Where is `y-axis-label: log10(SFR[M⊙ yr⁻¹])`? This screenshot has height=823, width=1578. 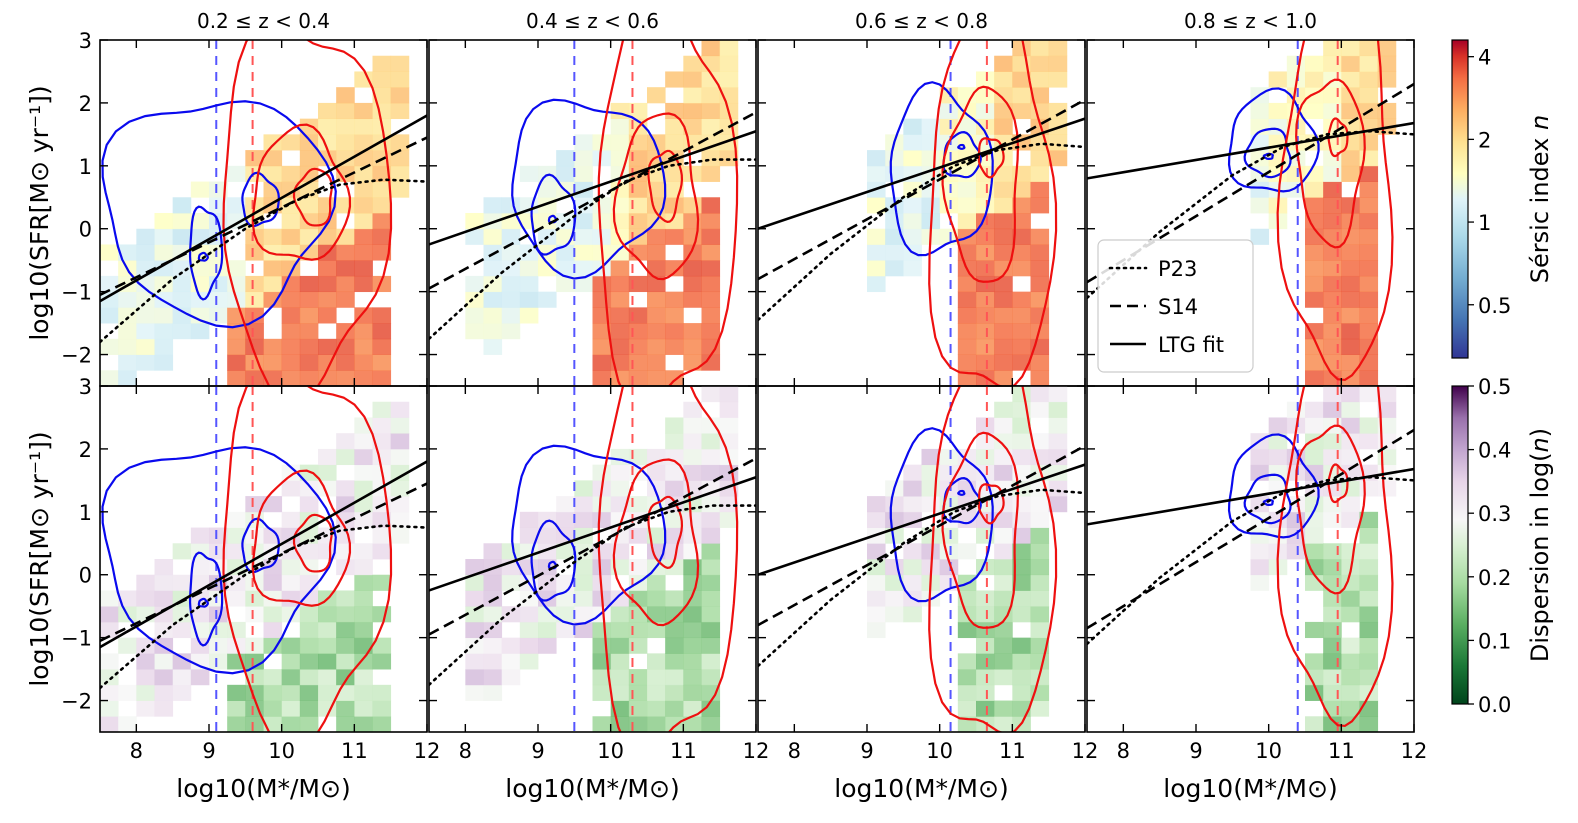
y-axis-label: log10(SFR[M⊙ yr⁻¹]) is located at coordinates (39, 558).